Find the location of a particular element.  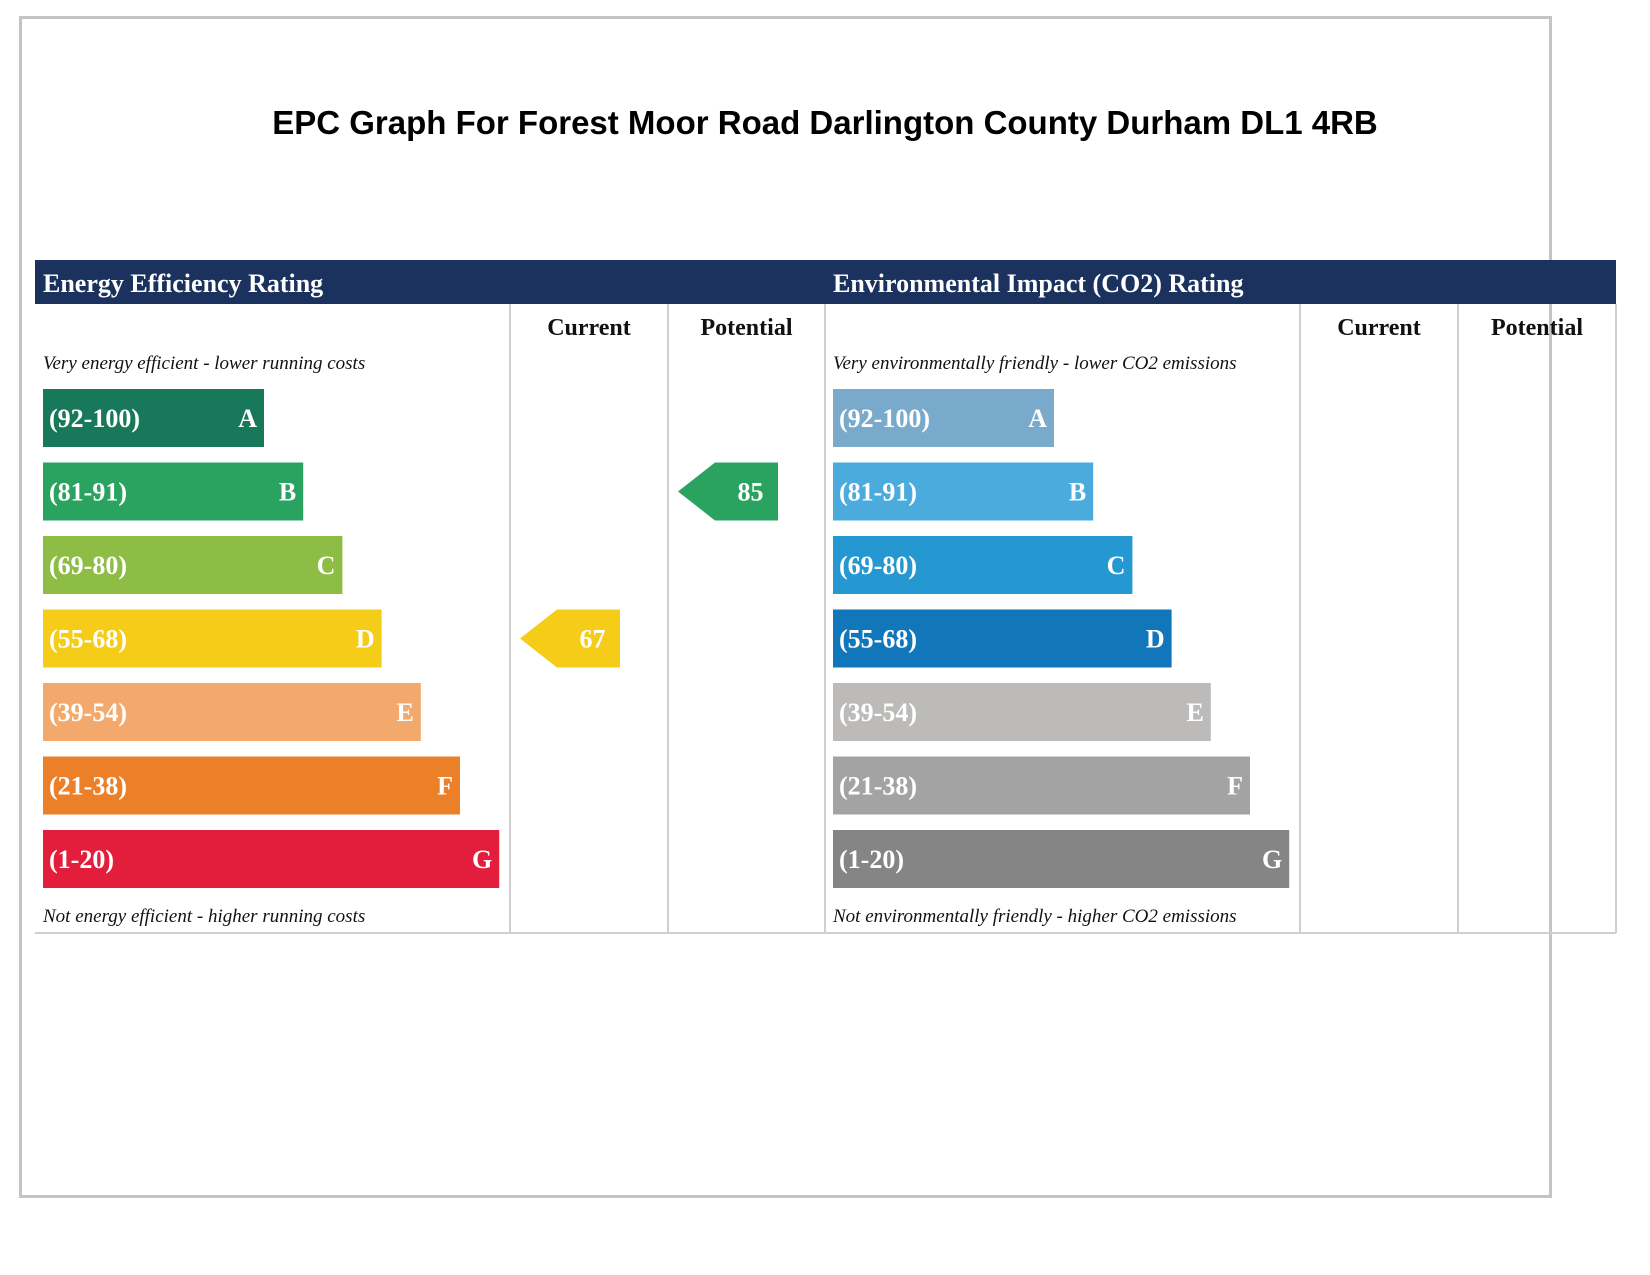

energy-band-letter: B is located at coordinates (287, 492).